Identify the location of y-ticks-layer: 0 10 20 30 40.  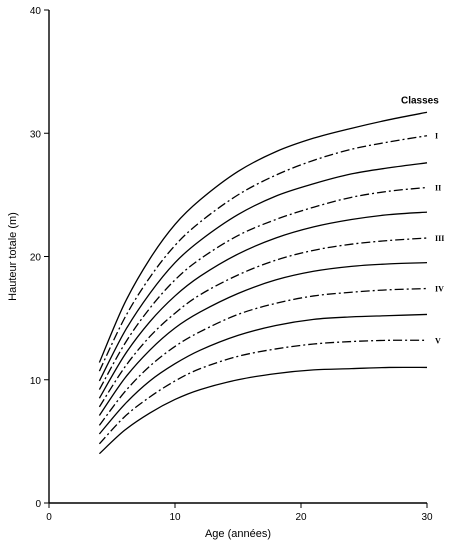
(39, 258).